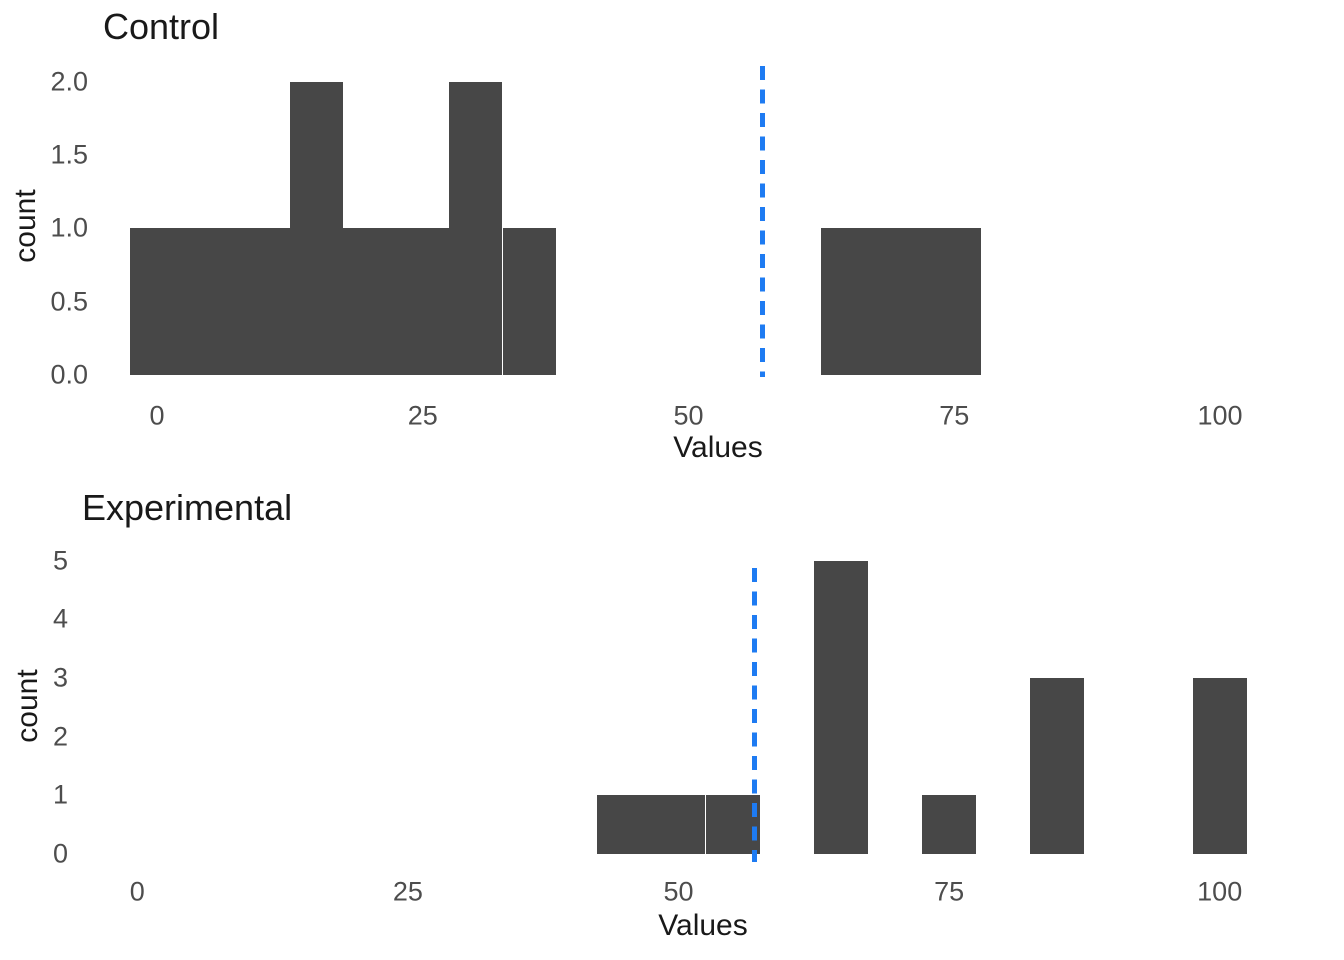  Describe the element at coordinates (69, 154) in the screenshot. I see `y-tick-label: 1.5` at that location.